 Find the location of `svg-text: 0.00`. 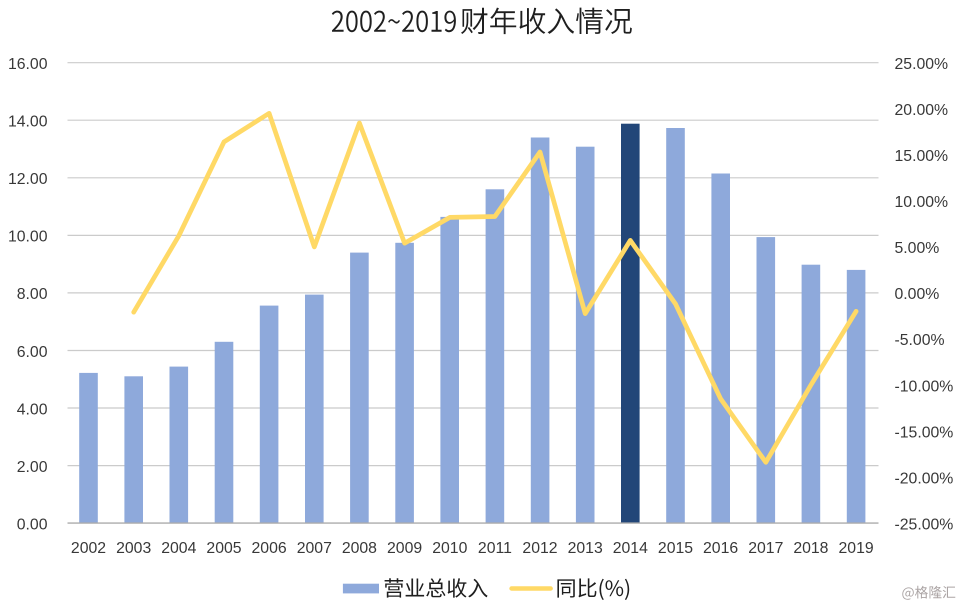

svg-text: 0.00 is located at coordinates (32, 524).